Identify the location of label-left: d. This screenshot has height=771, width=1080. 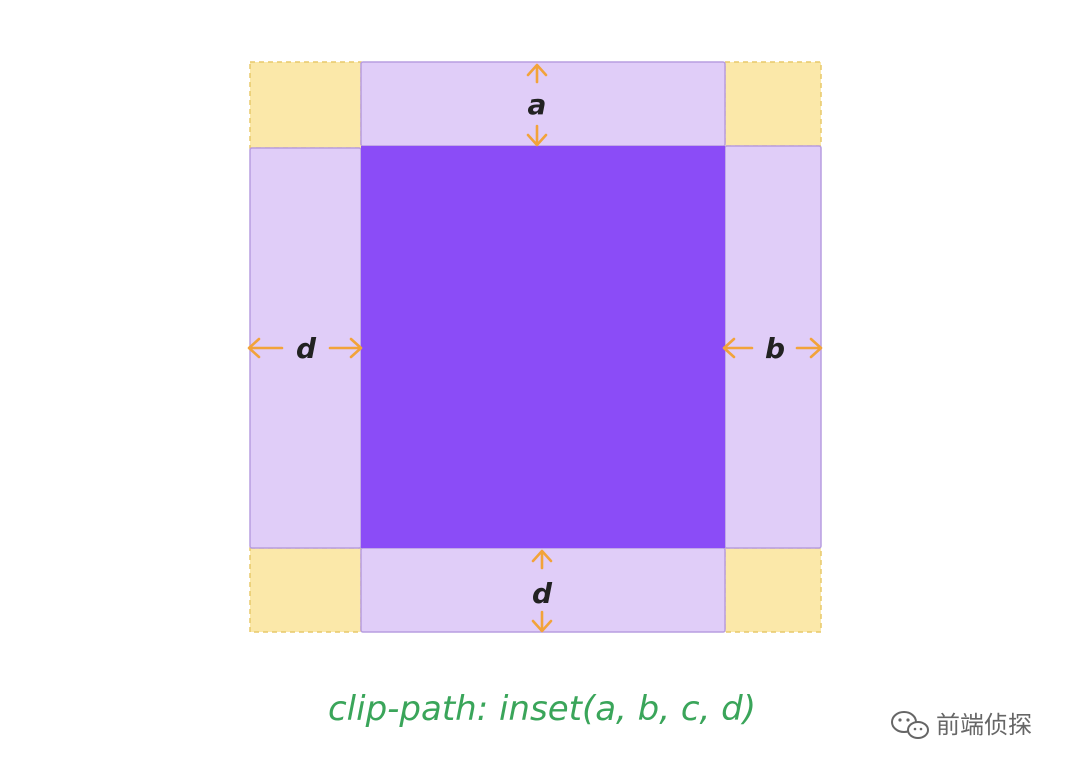
(306, 348).